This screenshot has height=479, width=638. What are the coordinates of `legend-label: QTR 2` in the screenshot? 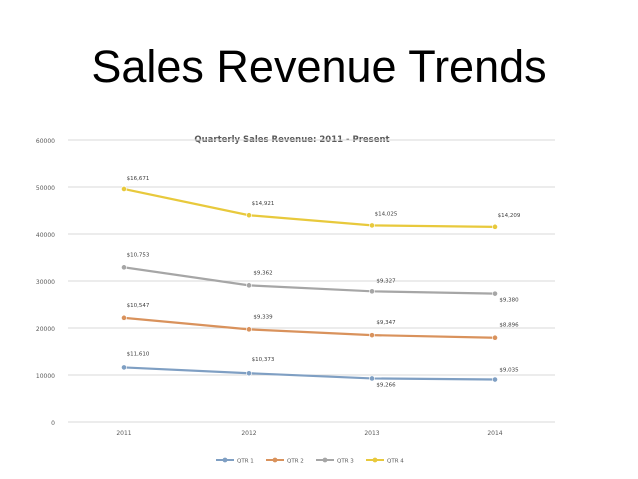 It's located at (295, 462).